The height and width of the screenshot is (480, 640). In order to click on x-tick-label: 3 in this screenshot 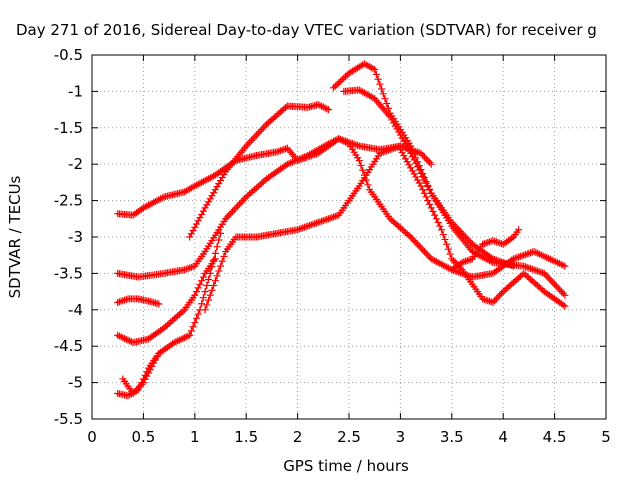, I will do `click(401, 437)`.